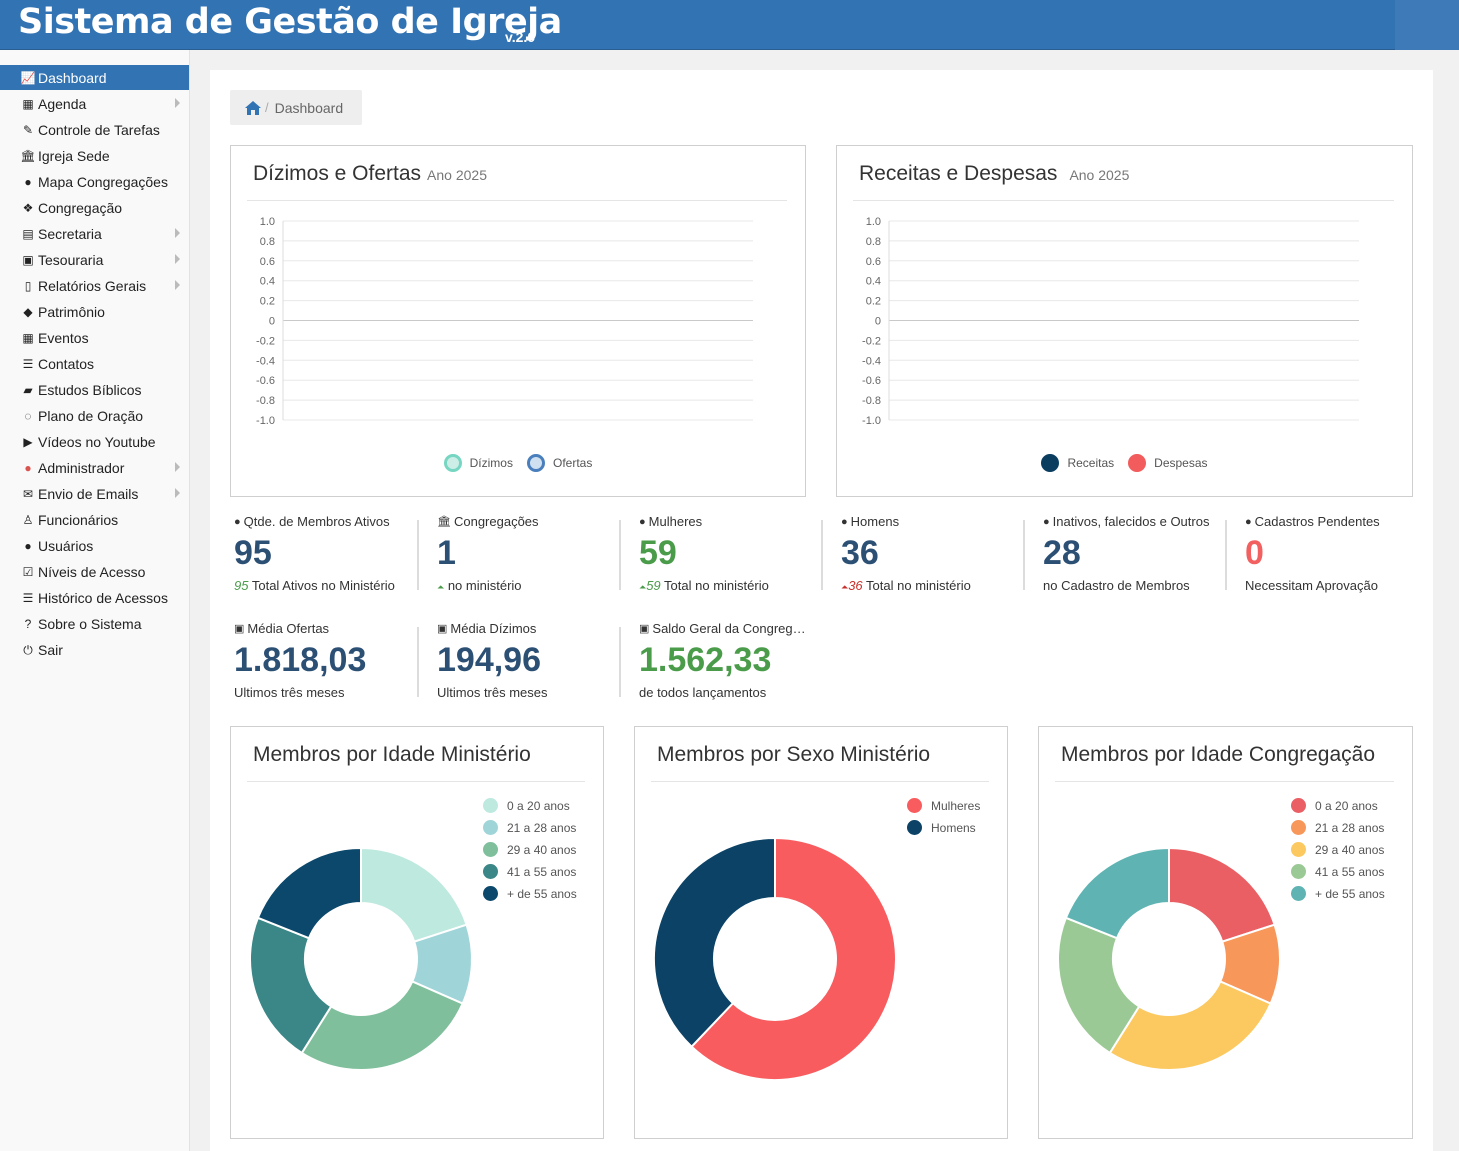 The width and height of the screenshot is (1459, 1151). I want to click on sidebar-item-label: Igreja Sede, so click(74, 155).